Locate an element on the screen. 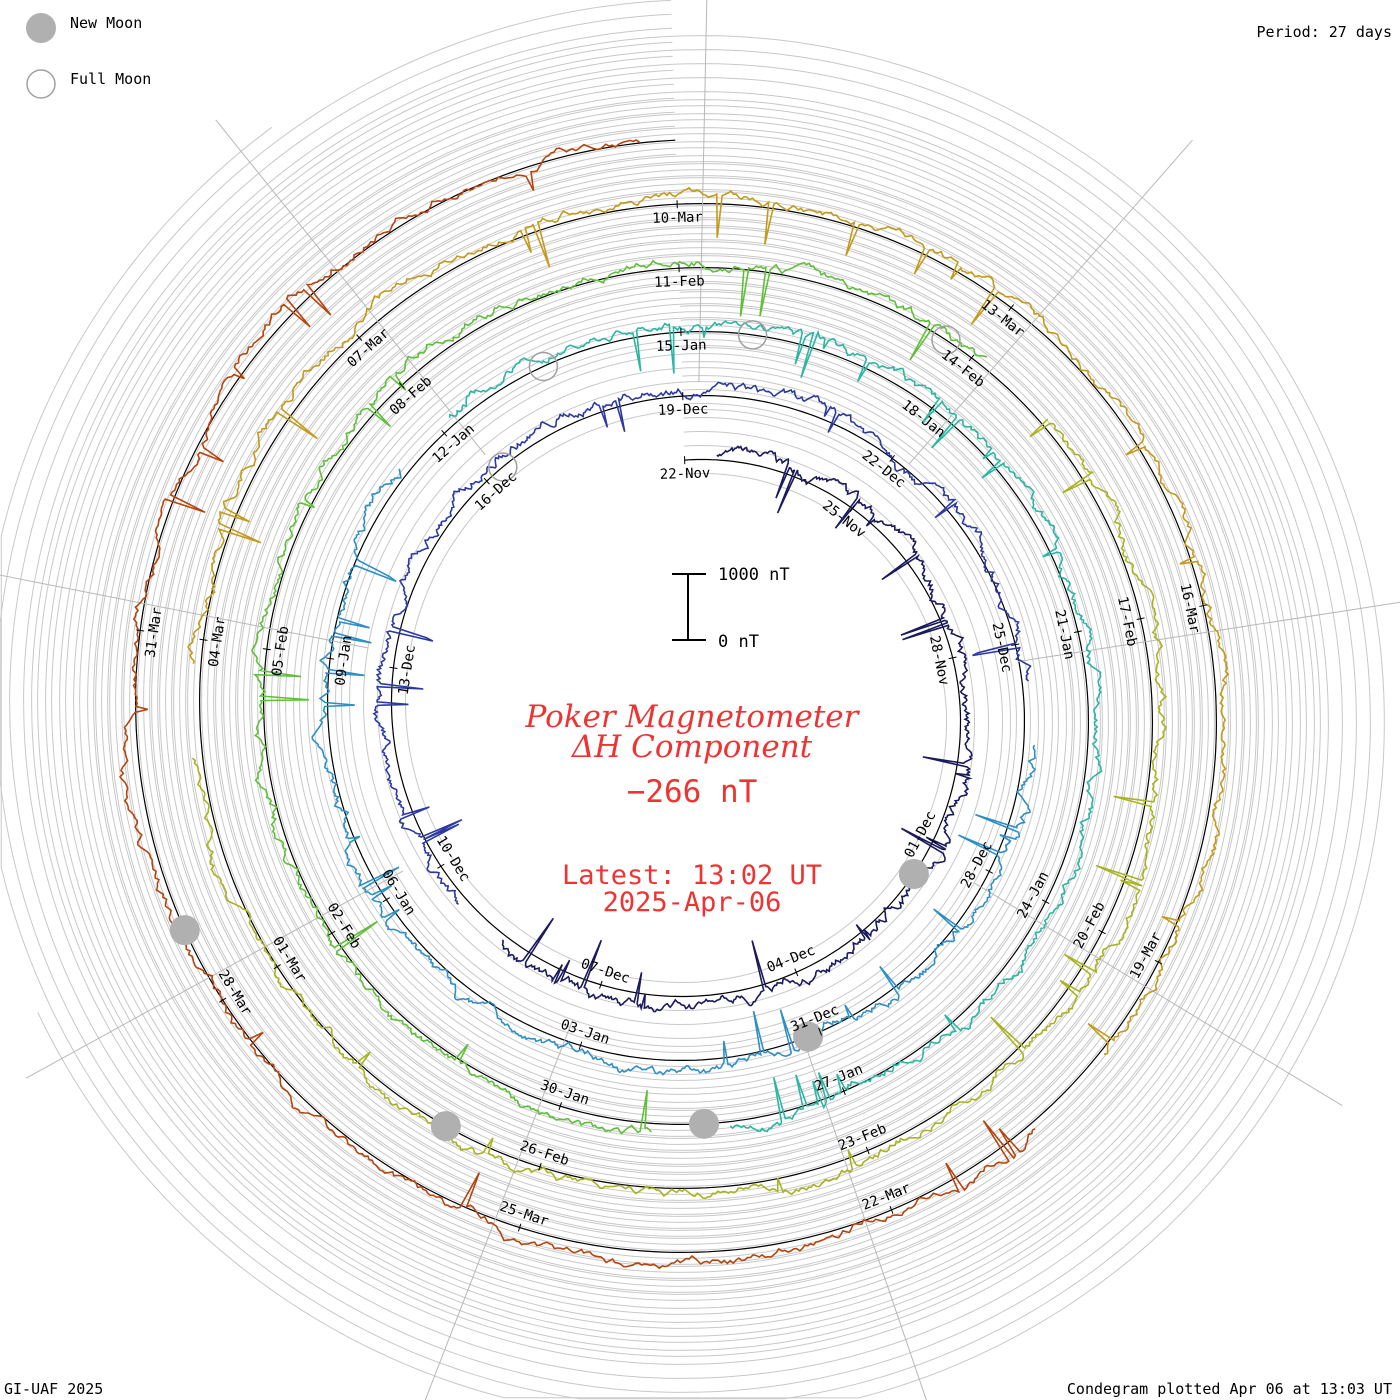 The image size is (1400, 1400). latest-date: 2025-Apr-06 is located at coordinates (692, 902).